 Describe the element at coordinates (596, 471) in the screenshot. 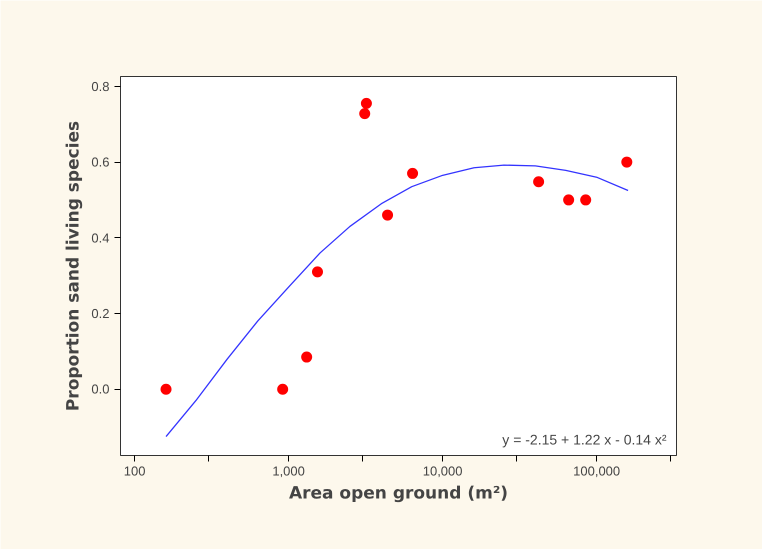

I see `x-tick-label: 100,000` at that location.